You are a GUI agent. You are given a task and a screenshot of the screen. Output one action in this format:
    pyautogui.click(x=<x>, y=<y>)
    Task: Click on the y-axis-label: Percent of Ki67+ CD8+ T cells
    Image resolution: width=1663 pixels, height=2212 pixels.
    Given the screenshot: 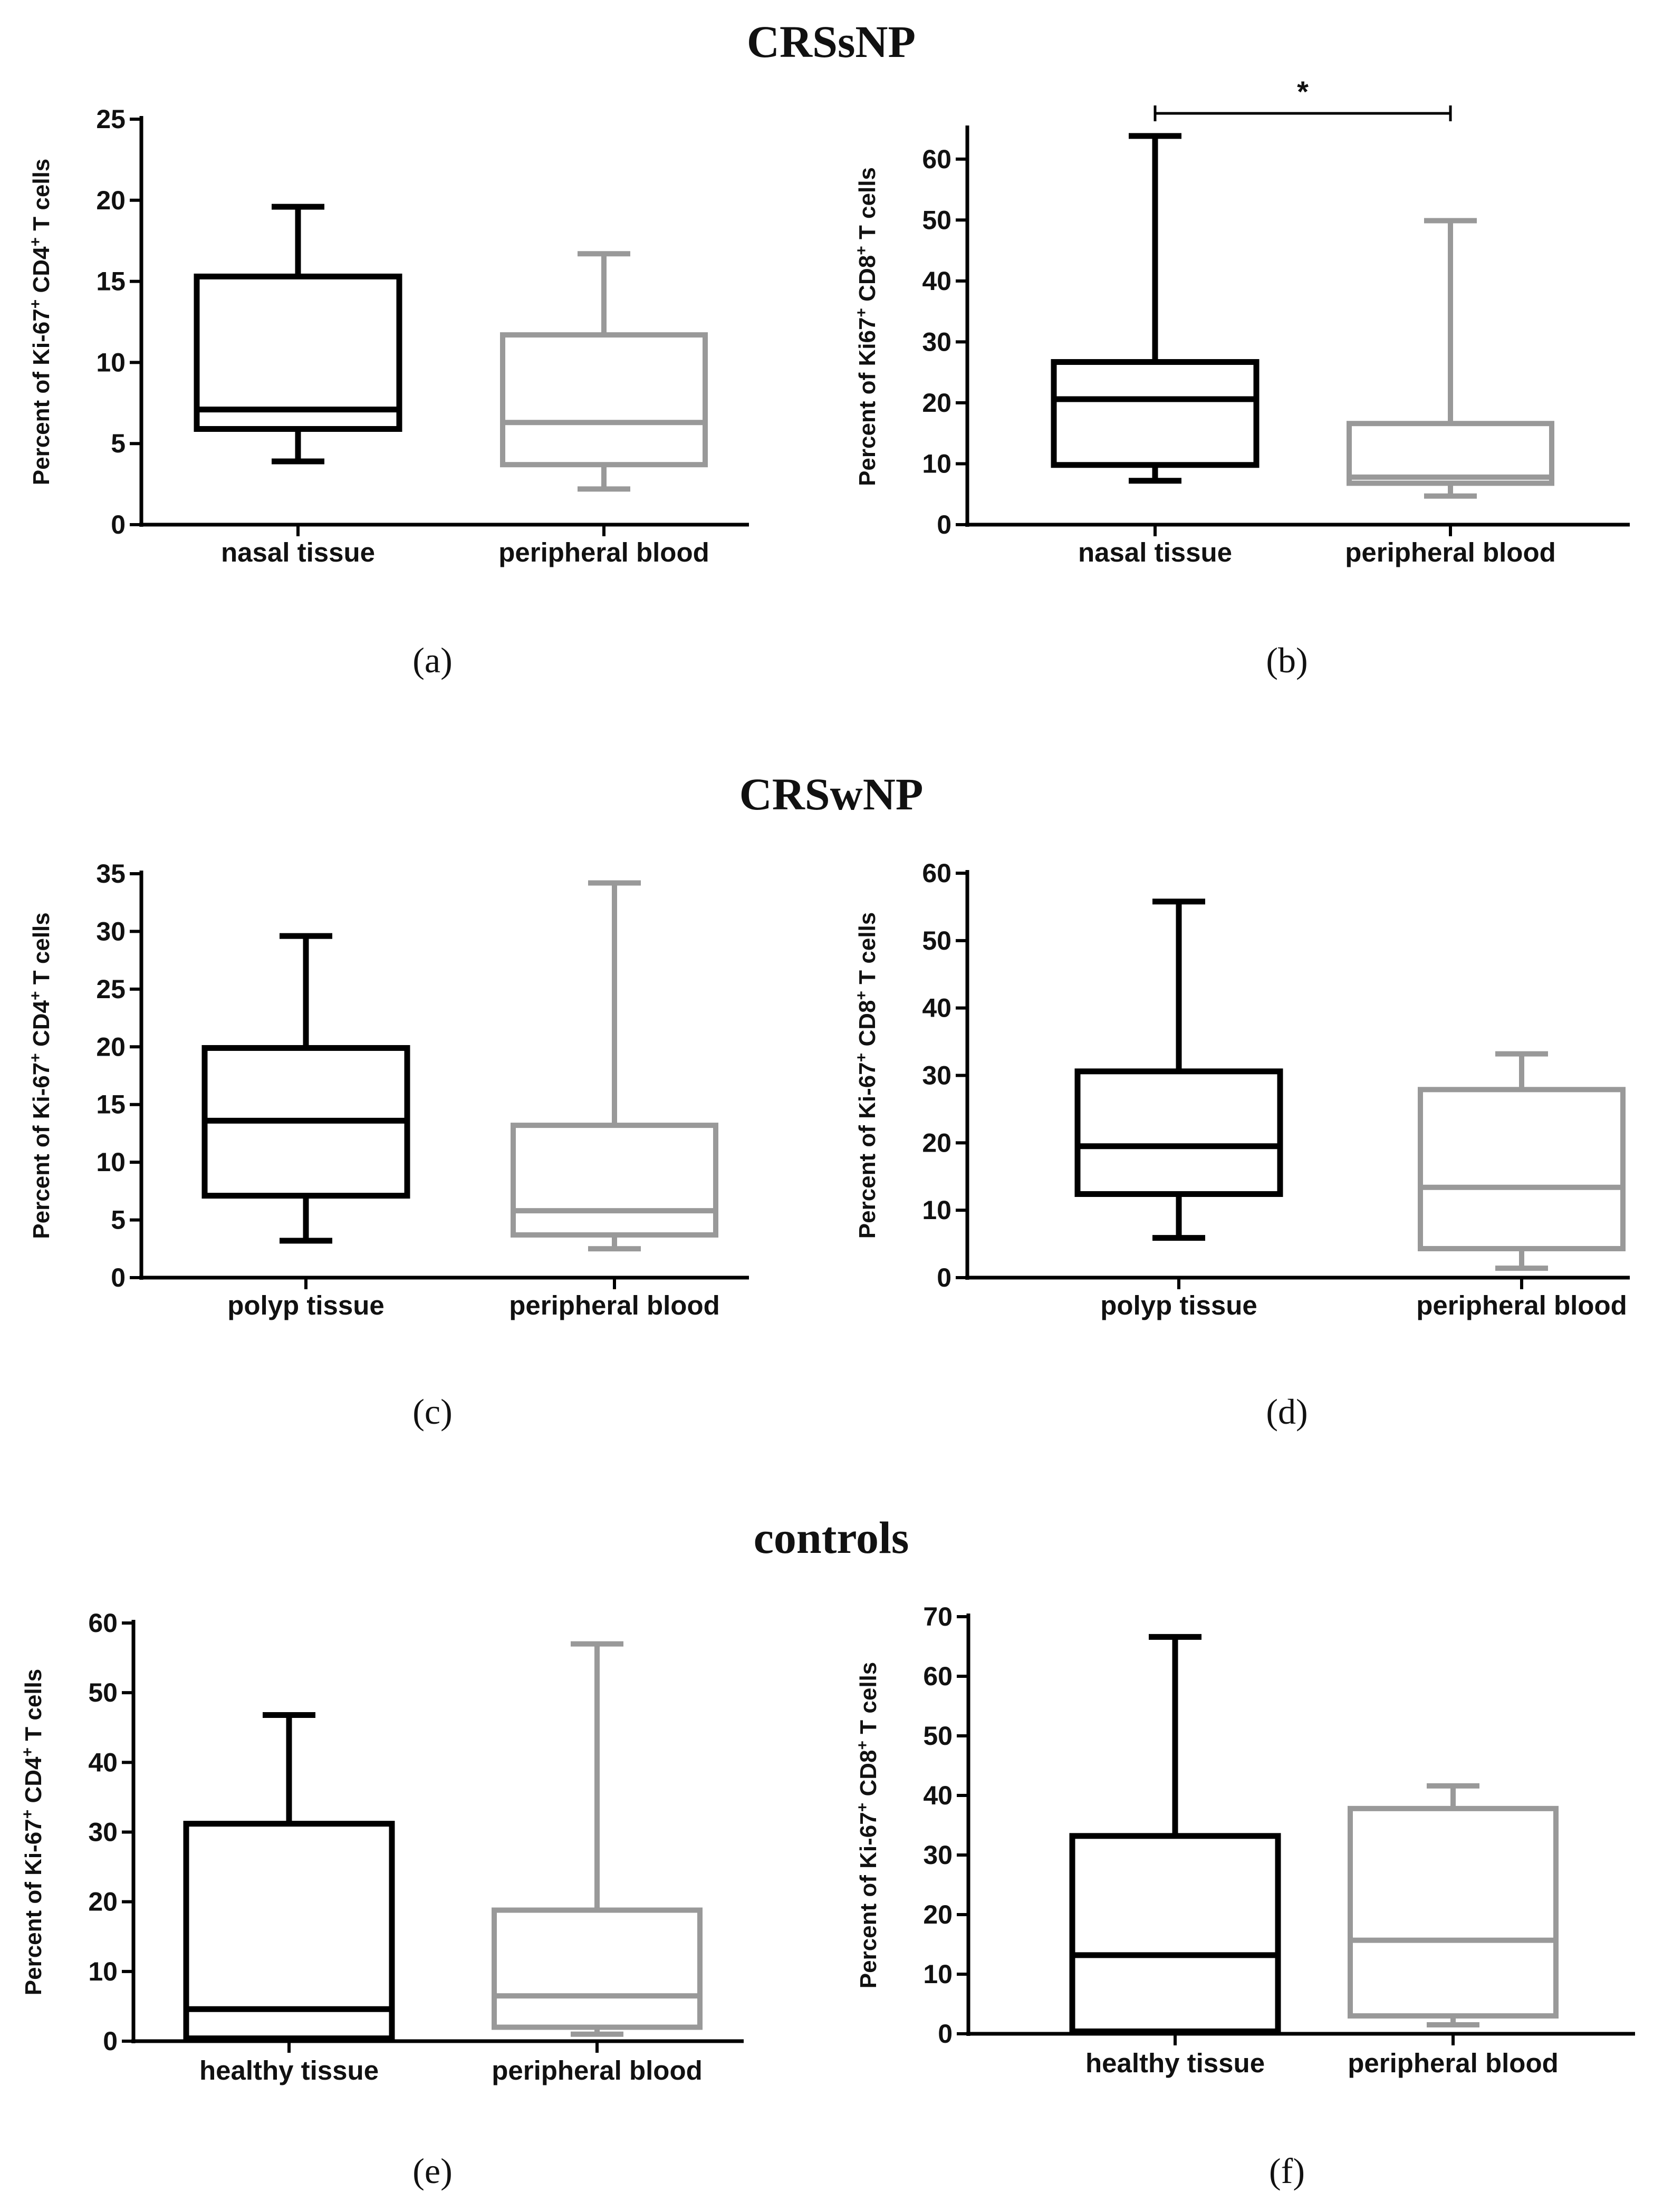 What is the action you would take?
    pyautogui.click(x=867, y=326)
    